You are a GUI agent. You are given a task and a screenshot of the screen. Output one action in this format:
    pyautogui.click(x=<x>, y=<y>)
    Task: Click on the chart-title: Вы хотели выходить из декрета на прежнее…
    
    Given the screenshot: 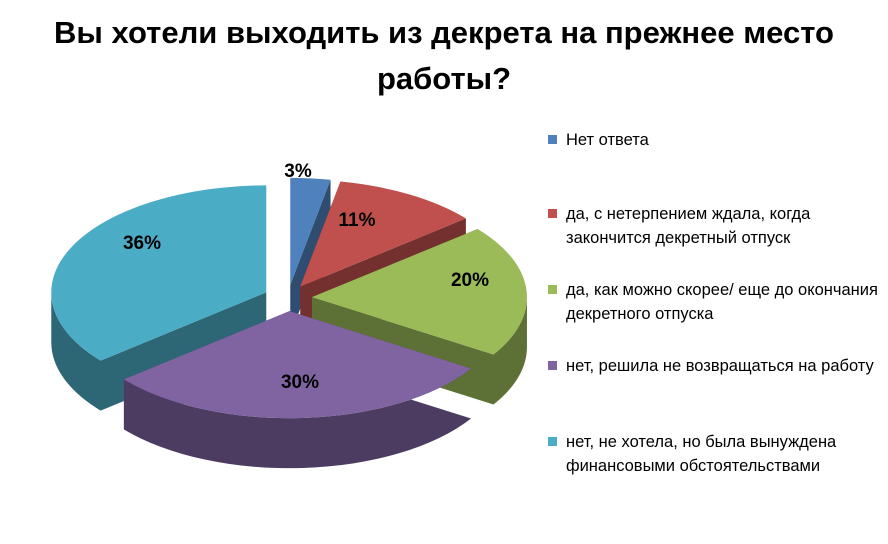 What is the action you would take?
    pyautogui.click(x=444, y=55)
    